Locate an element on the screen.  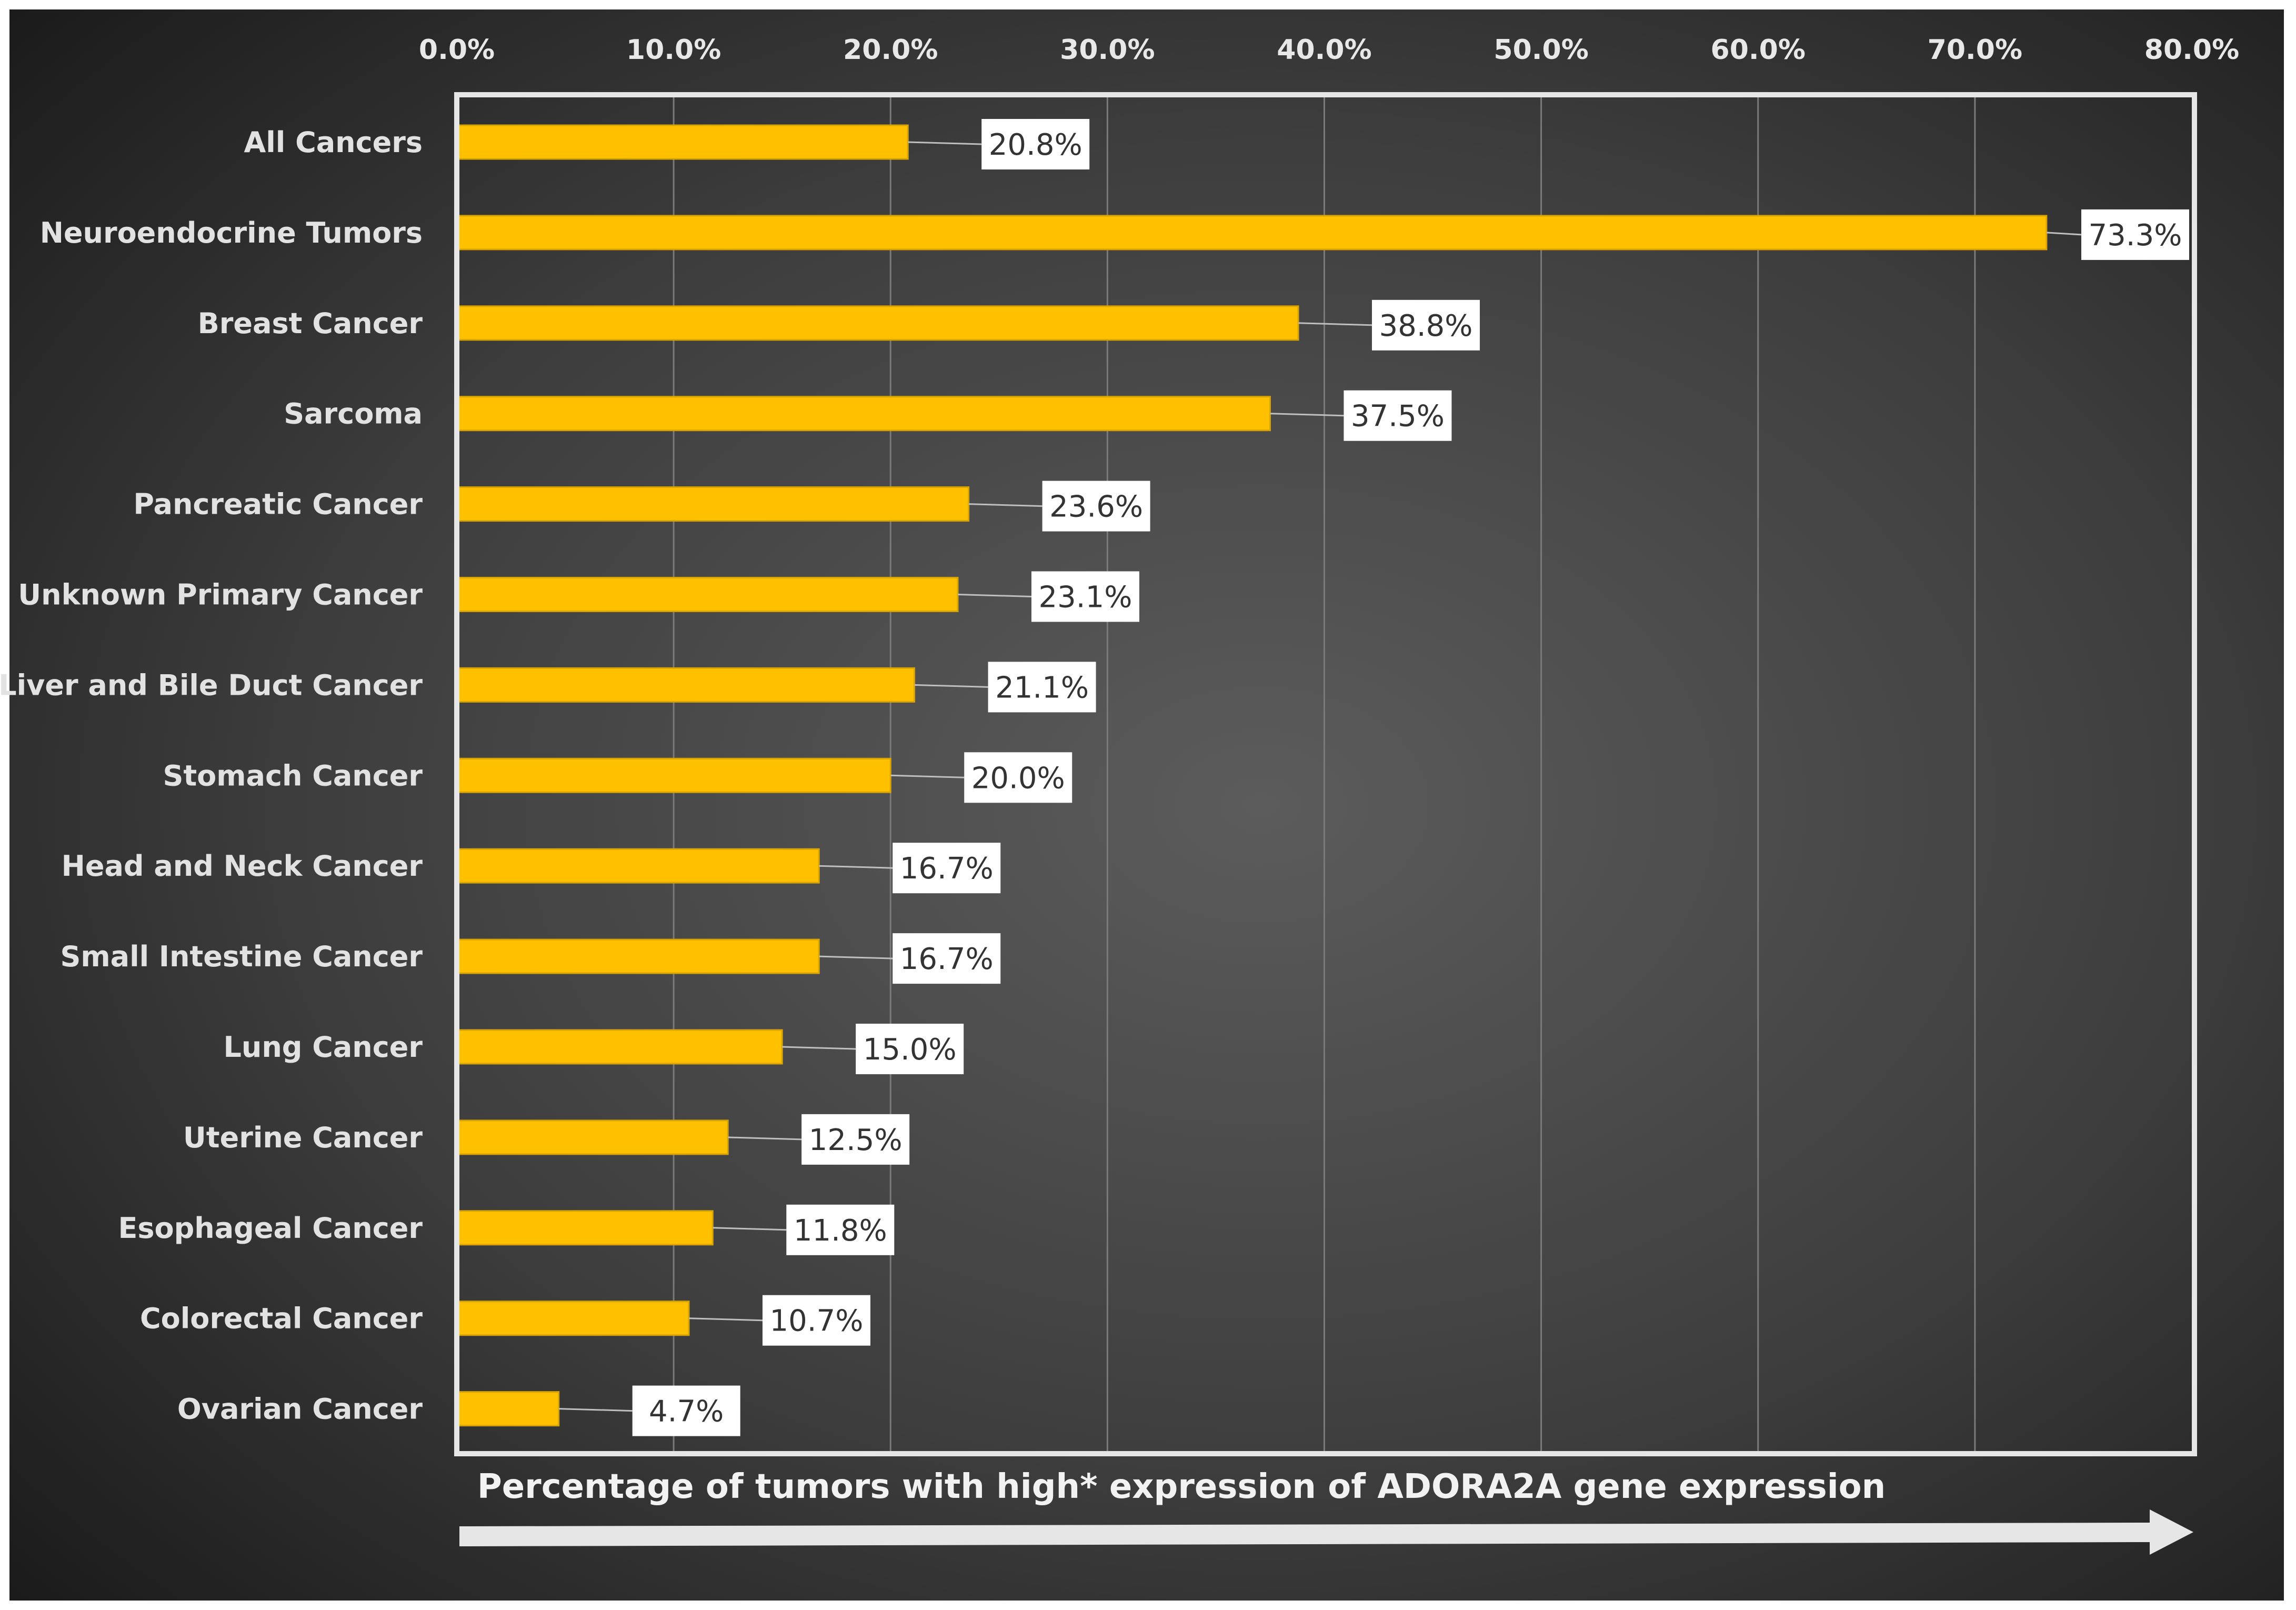
category-label: Stomach Cancer is located at coordinates (293, 775).